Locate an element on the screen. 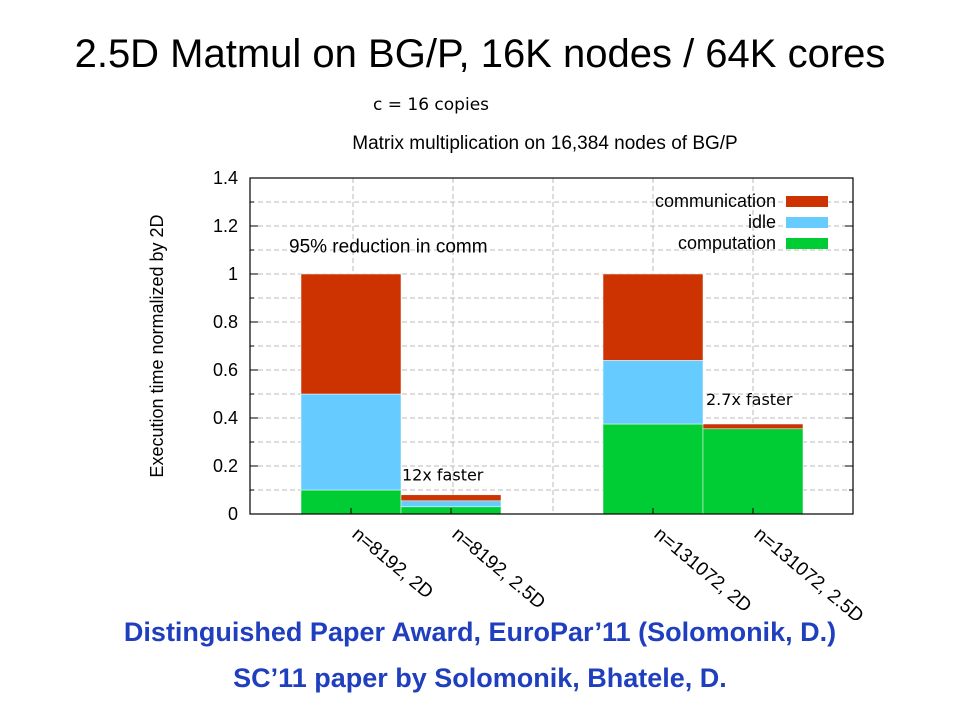  award-line-2: SC’11 paper by Solomonik, Bhatele, D. is located at coordinates (480, 678).